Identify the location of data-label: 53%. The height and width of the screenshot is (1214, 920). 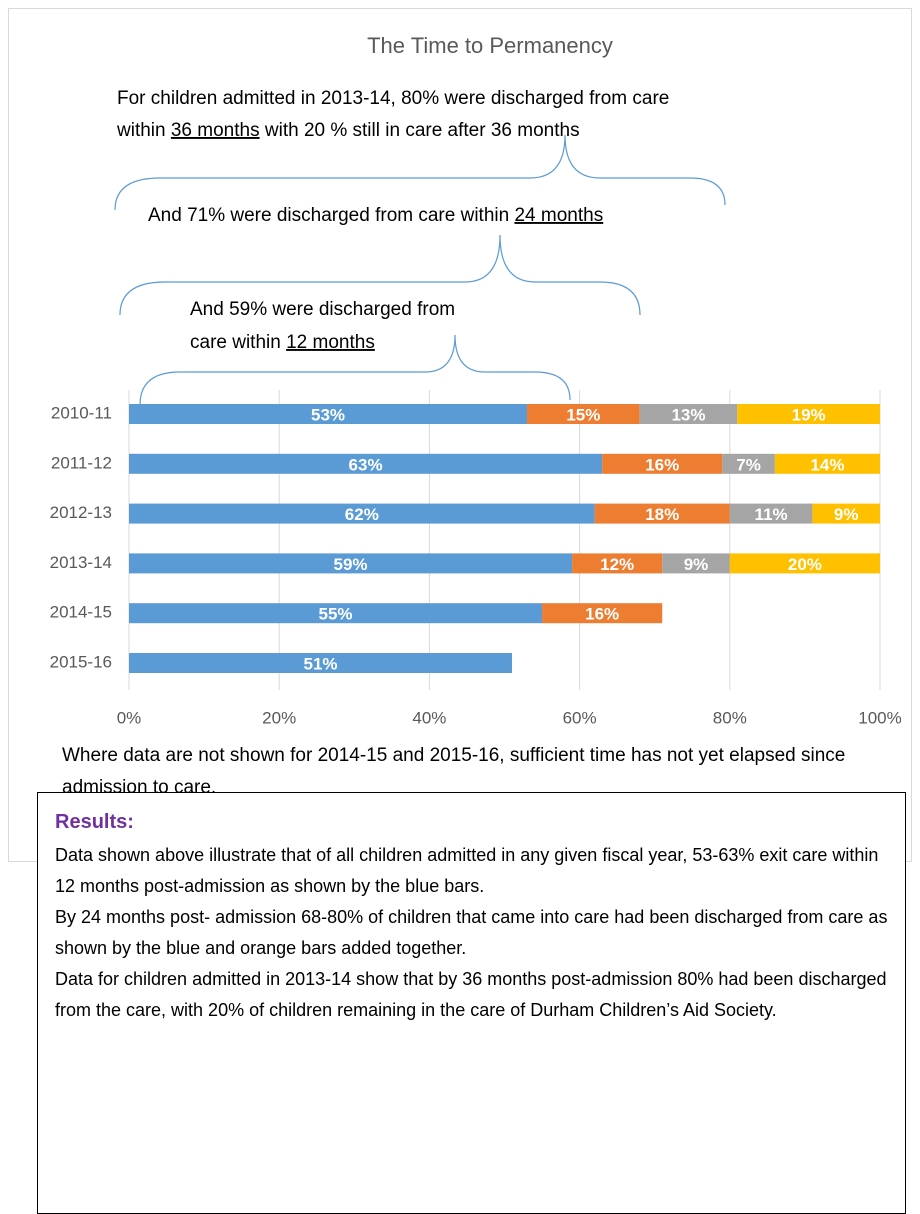
(328, 414).